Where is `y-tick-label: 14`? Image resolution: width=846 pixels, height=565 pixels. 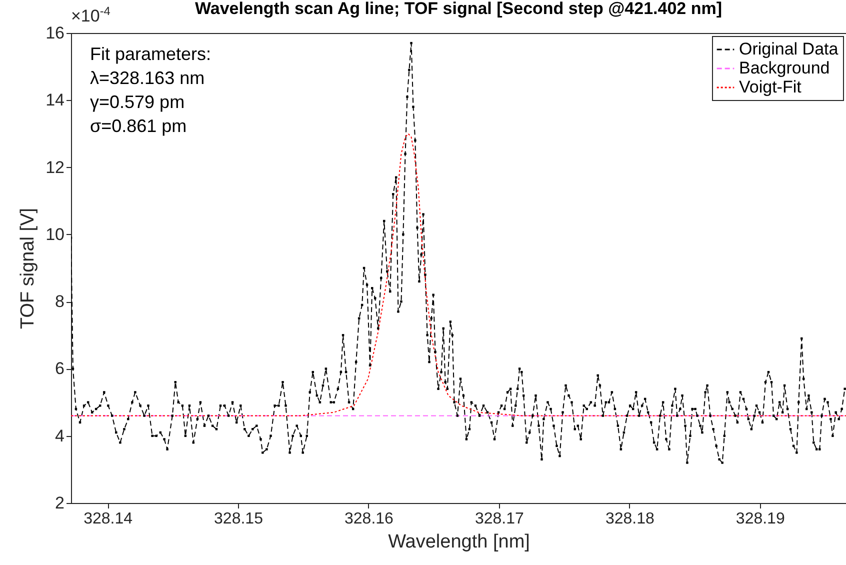 y-tick-label: 14 is located at coordinates (55, 100).